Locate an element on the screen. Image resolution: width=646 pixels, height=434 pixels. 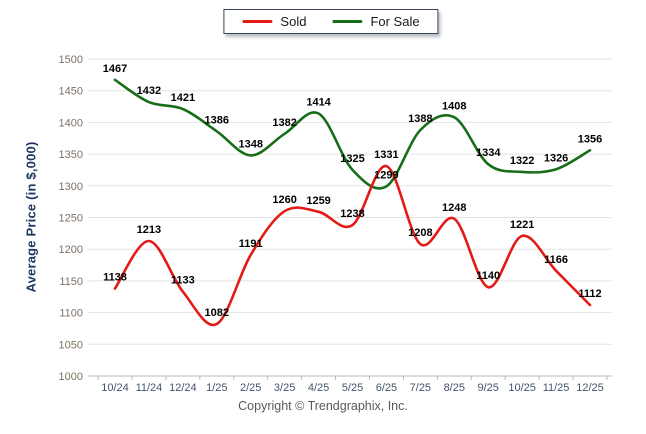
data-label: 1112 is located at coordinates (589, 294).